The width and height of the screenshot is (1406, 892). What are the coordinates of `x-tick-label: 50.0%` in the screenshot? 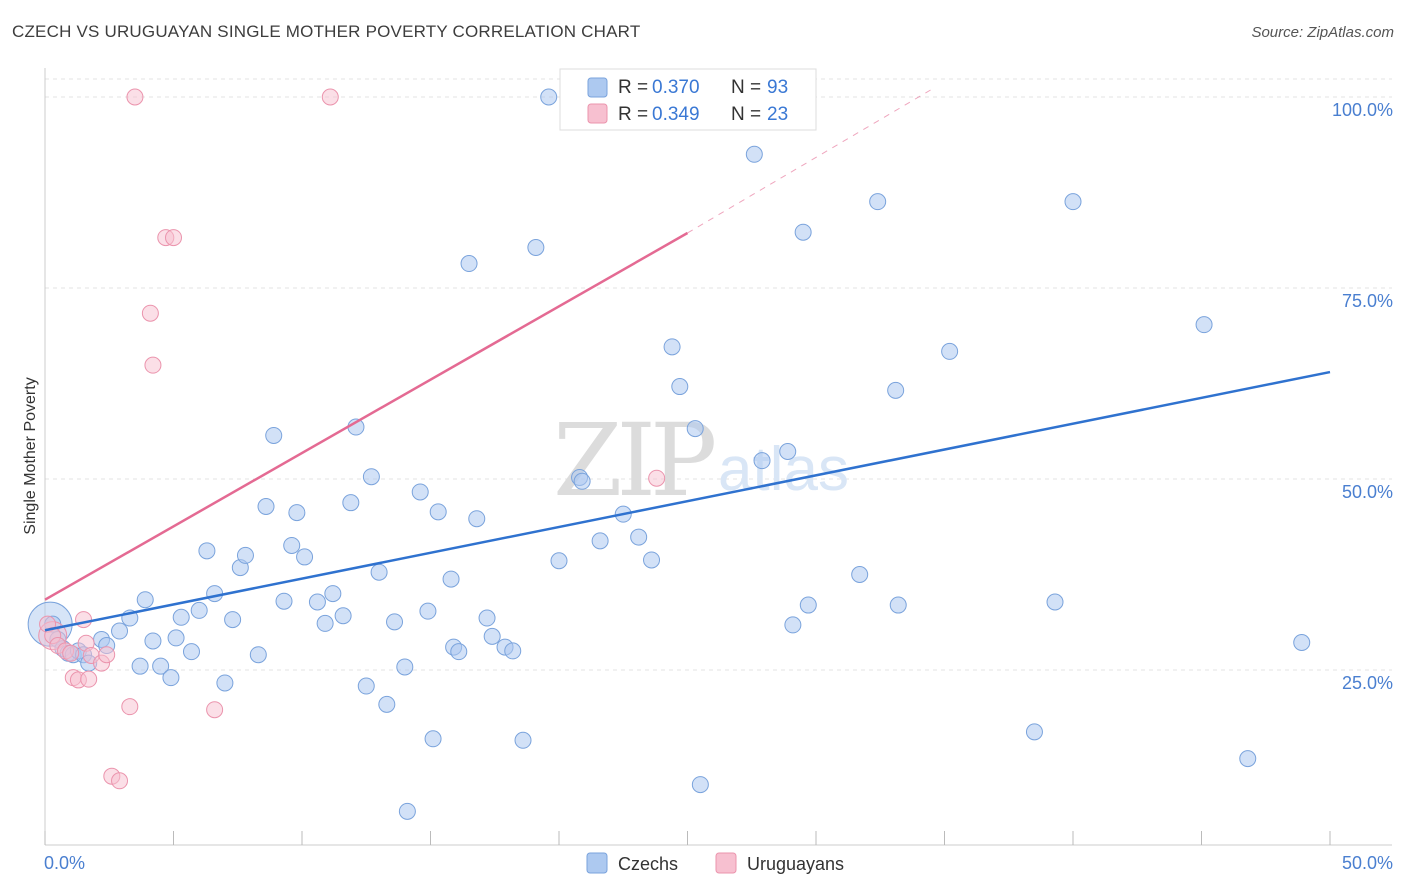 It's located at (1367, 863).